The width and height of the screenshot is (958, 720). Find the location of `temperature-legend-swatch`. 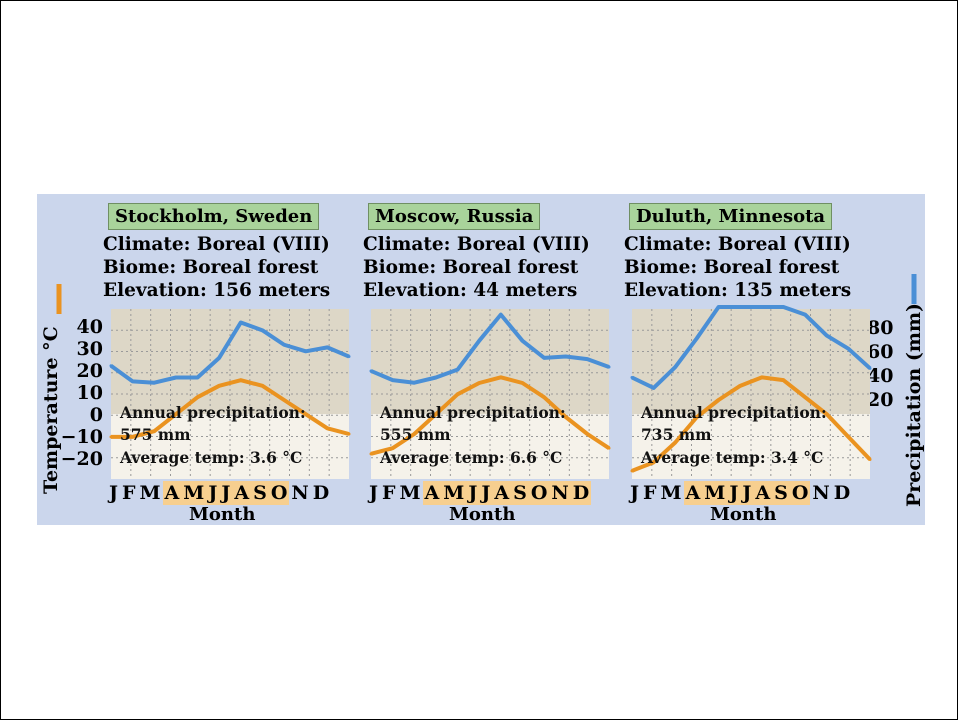

temperature-legend-swatch is located at coordinates (59, 299).